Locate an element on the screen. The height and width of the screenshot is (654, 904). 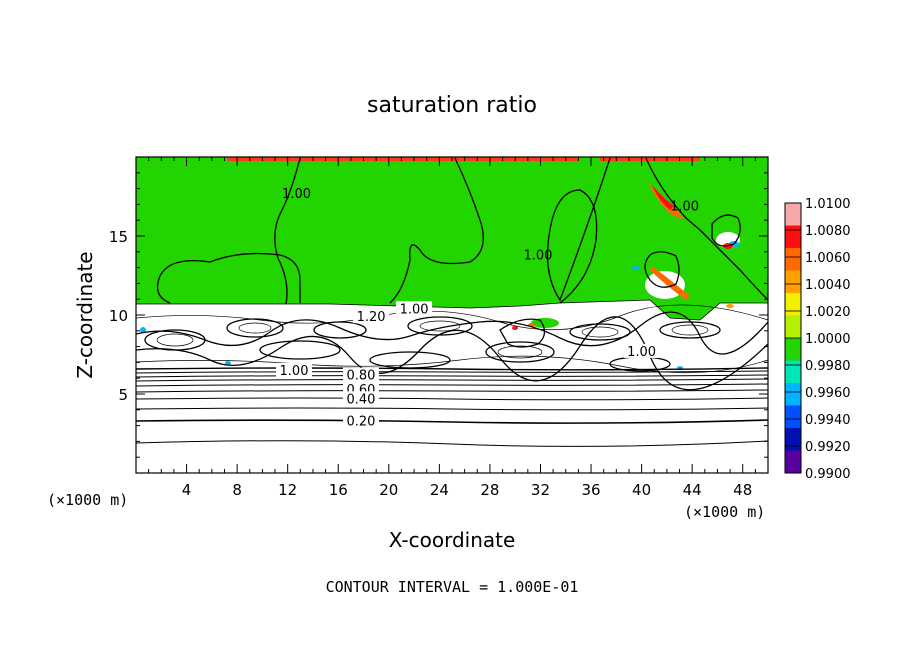
contour-label: 0.40 is located at coordinates (361, 399).